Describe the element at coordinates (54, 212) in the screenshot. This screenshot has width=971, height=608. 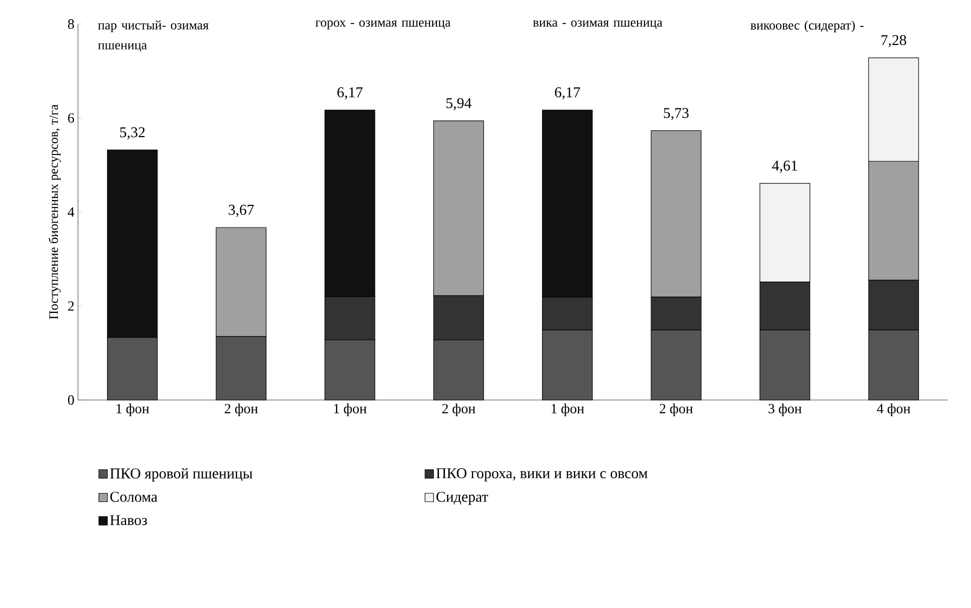
I see `y-axis-title: Поступление биогенных ресурсов, т/га` at that location.